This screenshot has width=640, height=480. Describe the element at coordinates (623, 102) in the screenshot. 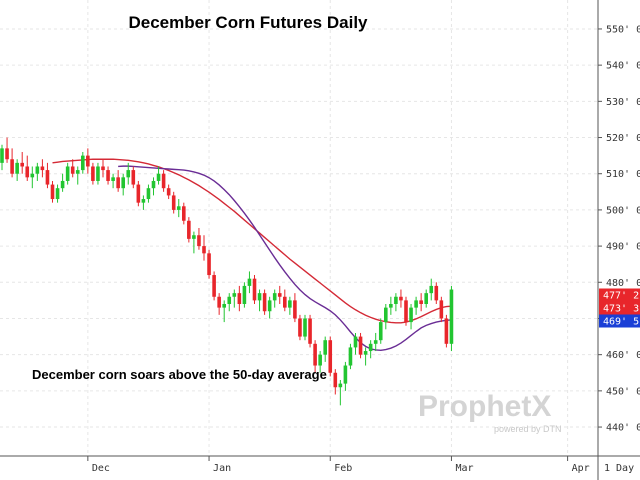

I see `y-tick-label: 530' 0` at that location.